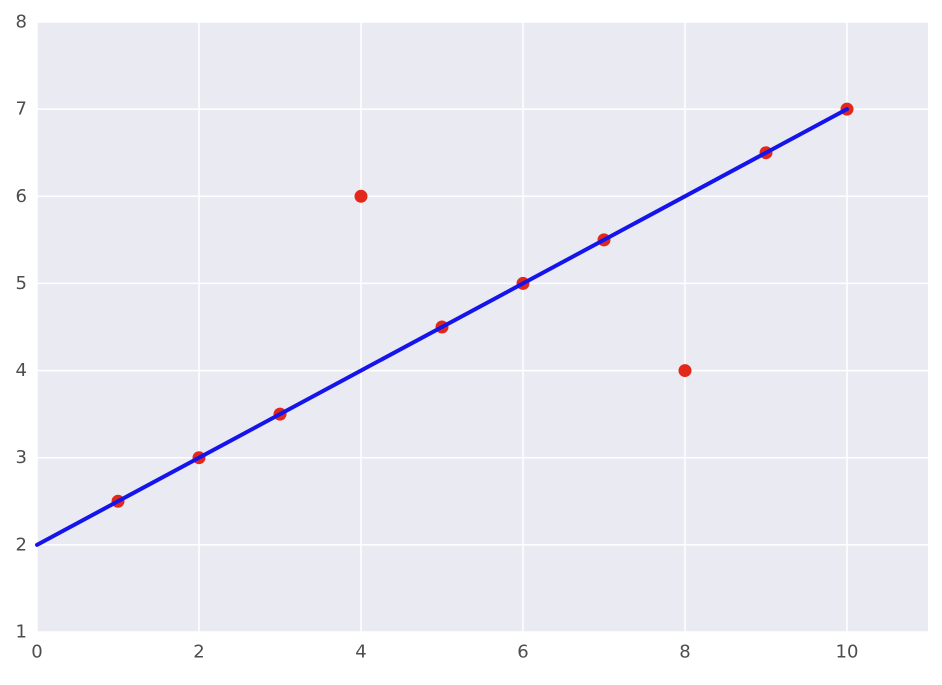 The width and height of the screenshot is (942, 685). I want to click on x-tick-label: 10, so click(847, 652).